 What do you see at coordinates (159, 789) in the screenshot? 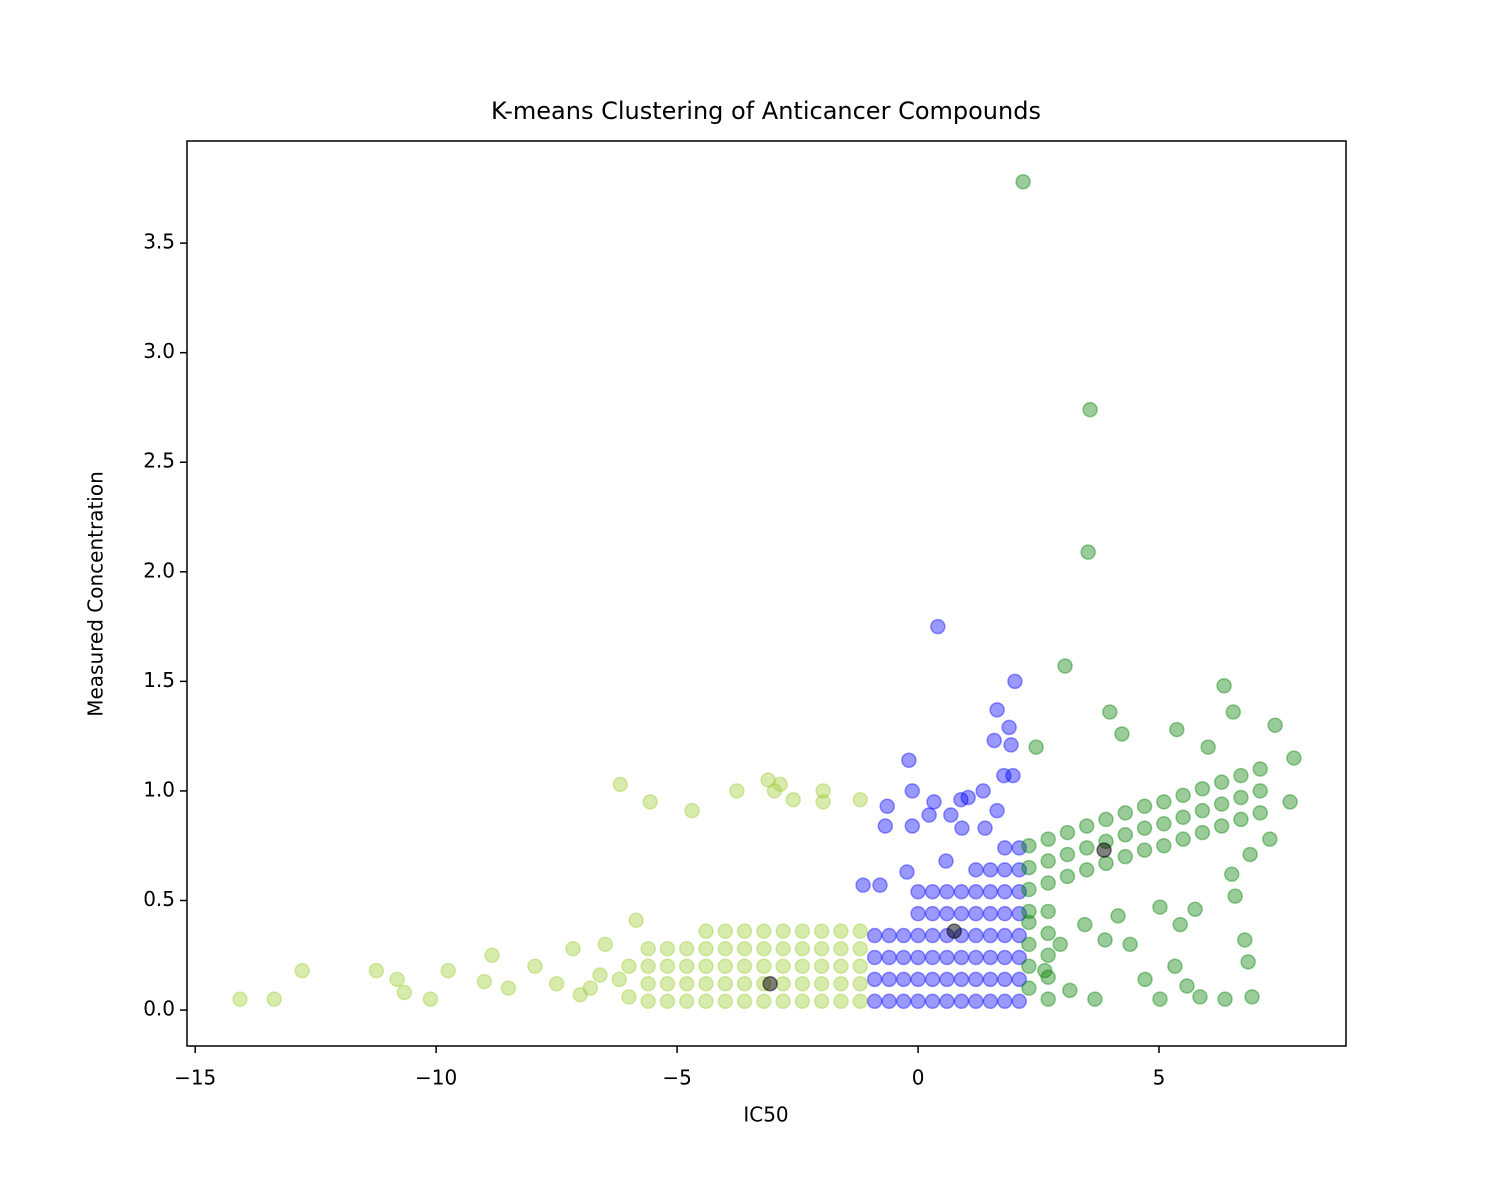
I see `y-tick-label: 1.0` at bounding box center [159, 789].